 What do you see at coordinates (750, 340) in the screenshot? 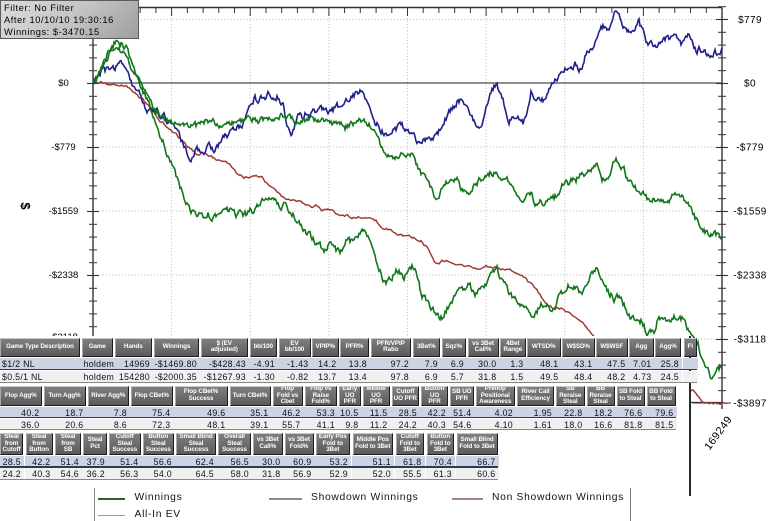
I see `svg-text: -$3118` at bounding box center [750, 340].